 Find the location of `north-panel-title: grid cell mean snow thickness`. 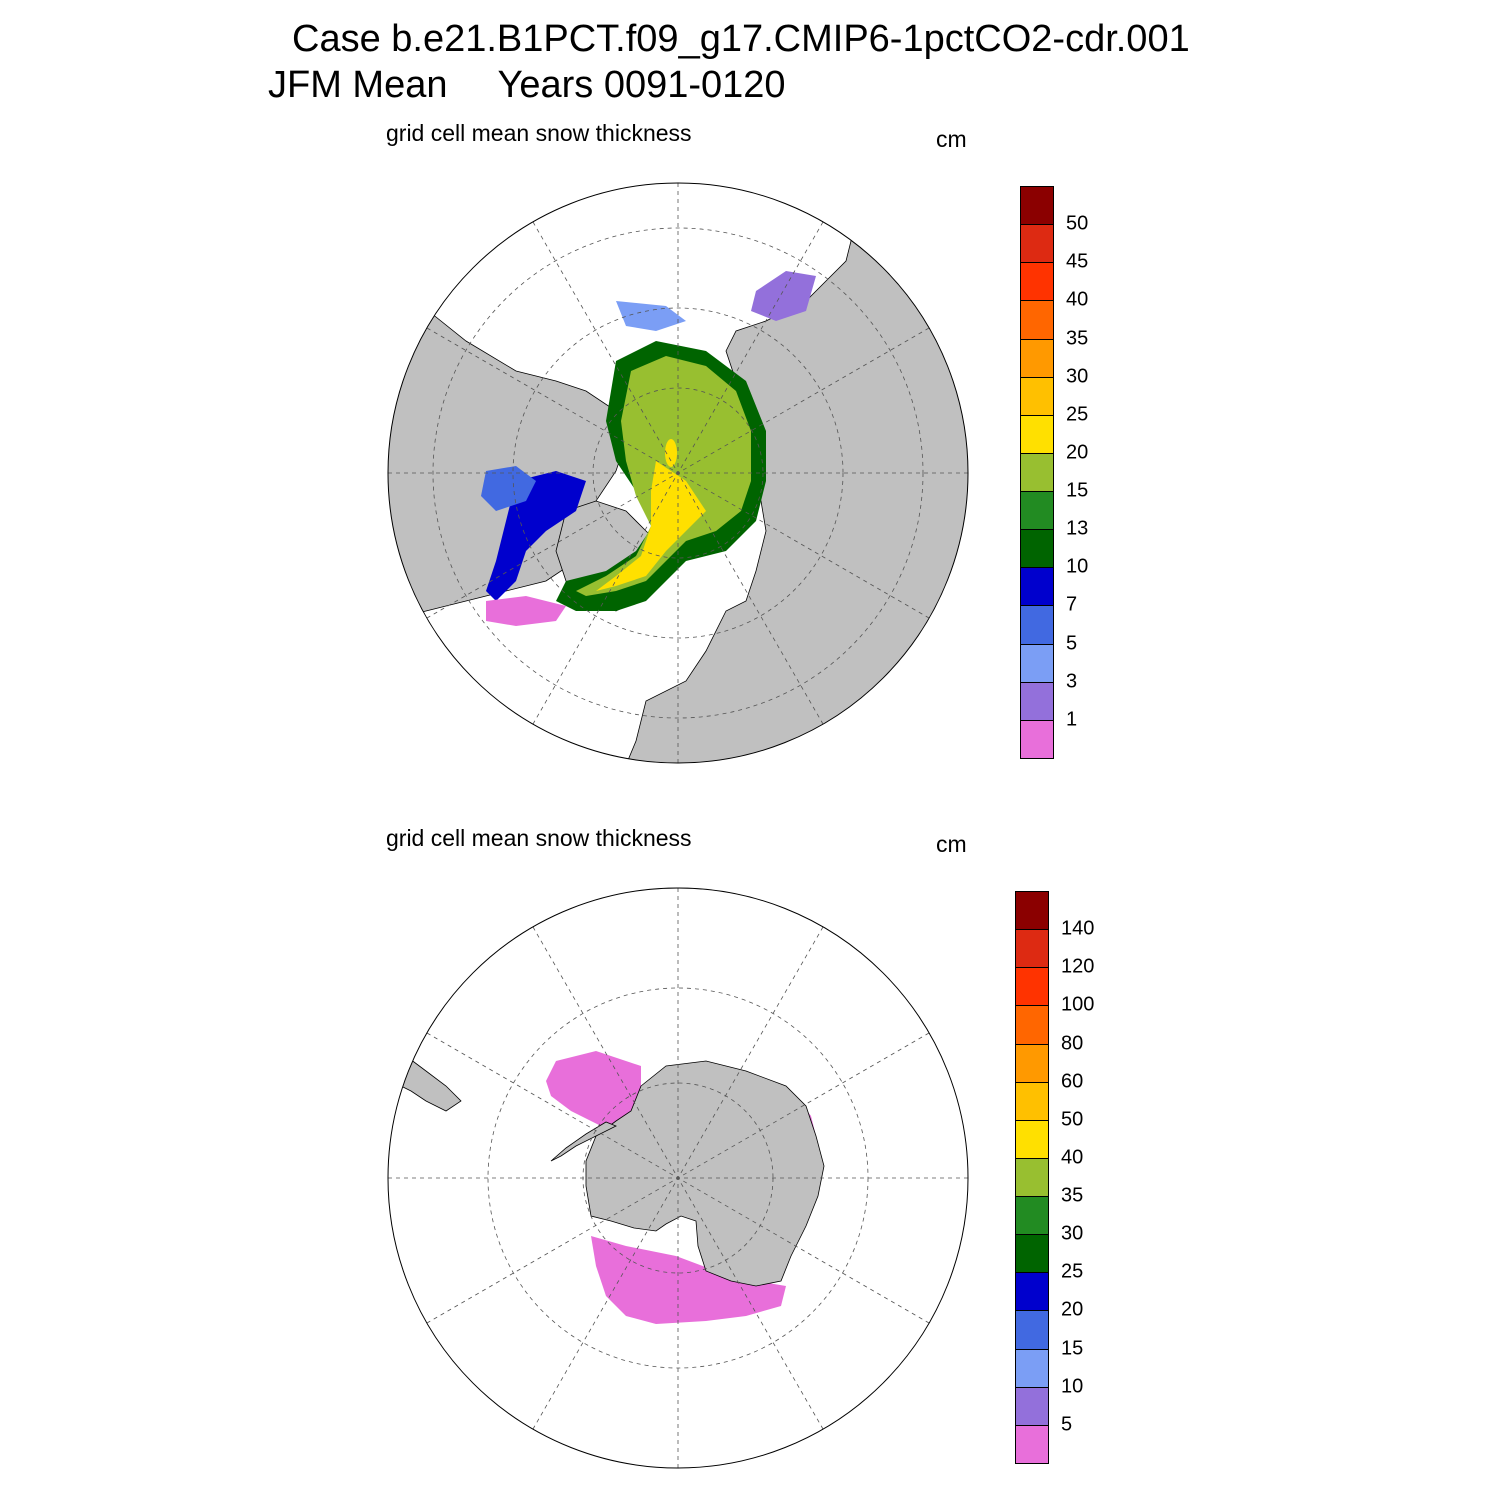

north-panel-title: grid cell mean snow thickness is located at coordinates (539, 133).